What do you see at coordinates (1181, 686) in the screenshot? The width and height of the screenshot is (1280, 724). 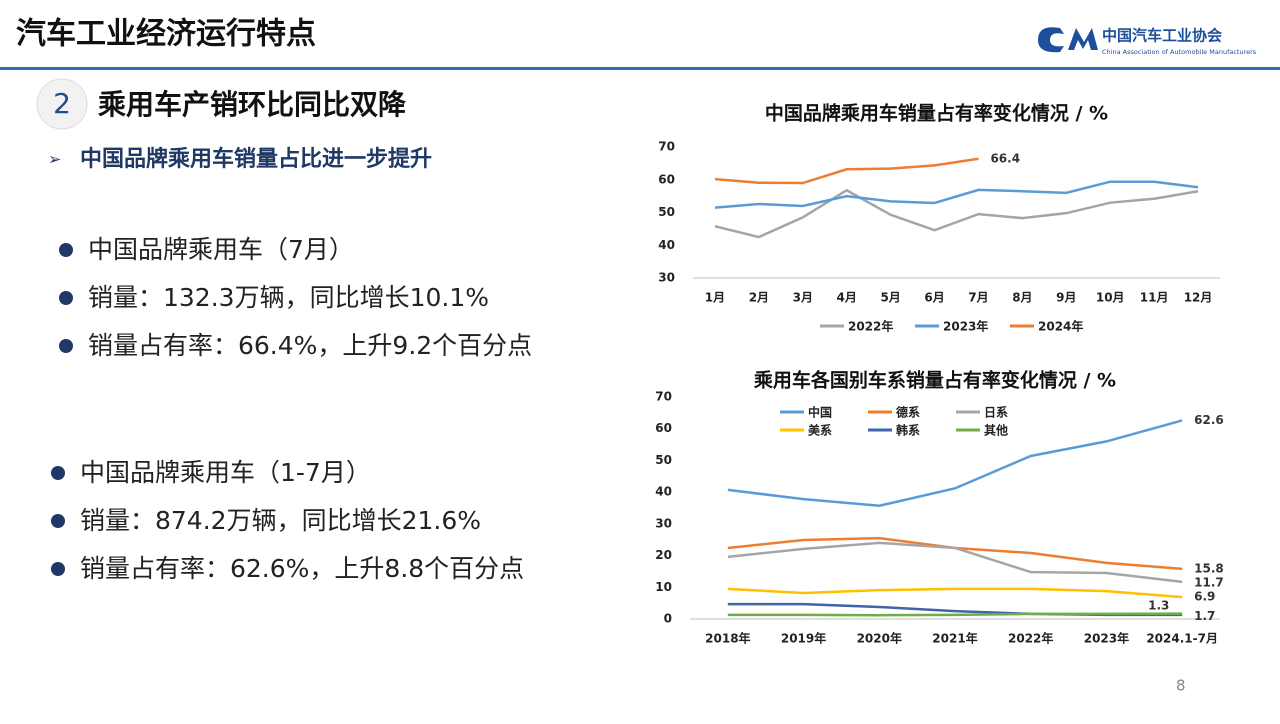 I see `page-number: 8` at bounding box center [1181, 686].